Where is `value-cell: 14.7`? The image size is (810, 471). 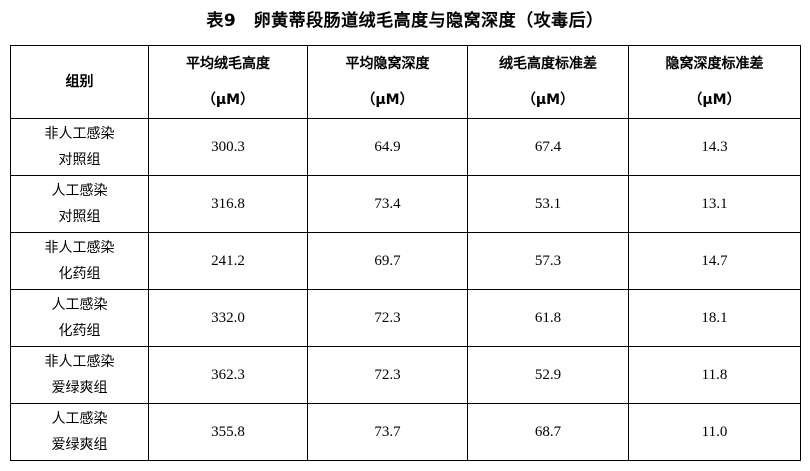
value-cell: 14.7 is located at coordinates (714, 261).